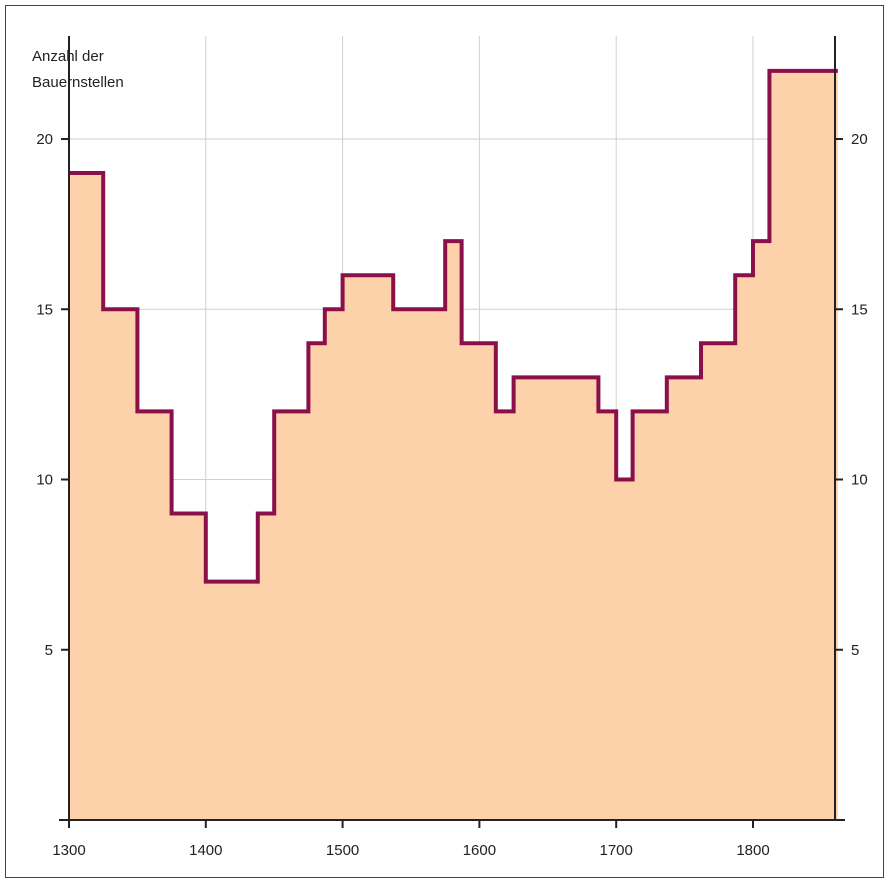  What do you see at coordinates (44, 309) in the screenshot?
I see `y-tick-label-left-15: 15` at bounding box center [44, 309].